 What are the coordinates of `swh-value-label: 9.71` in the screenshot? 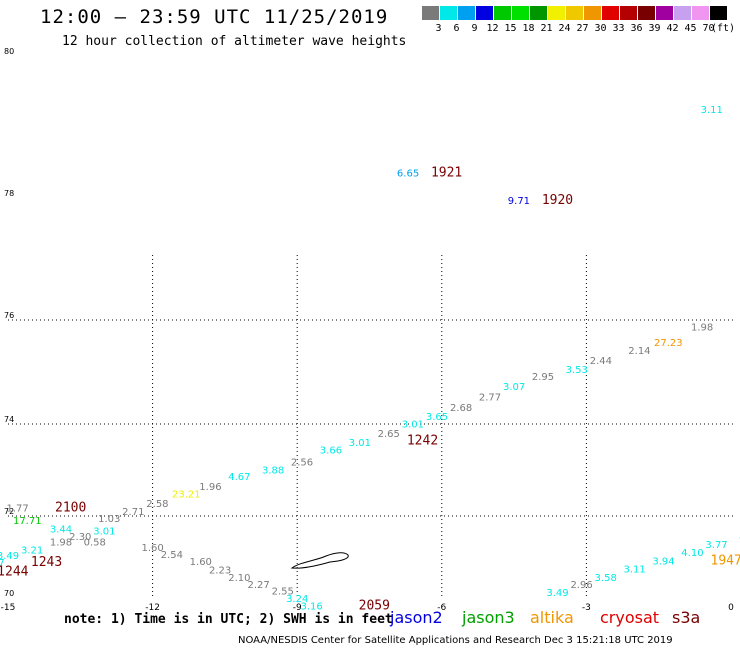 It's located at (519, 201).